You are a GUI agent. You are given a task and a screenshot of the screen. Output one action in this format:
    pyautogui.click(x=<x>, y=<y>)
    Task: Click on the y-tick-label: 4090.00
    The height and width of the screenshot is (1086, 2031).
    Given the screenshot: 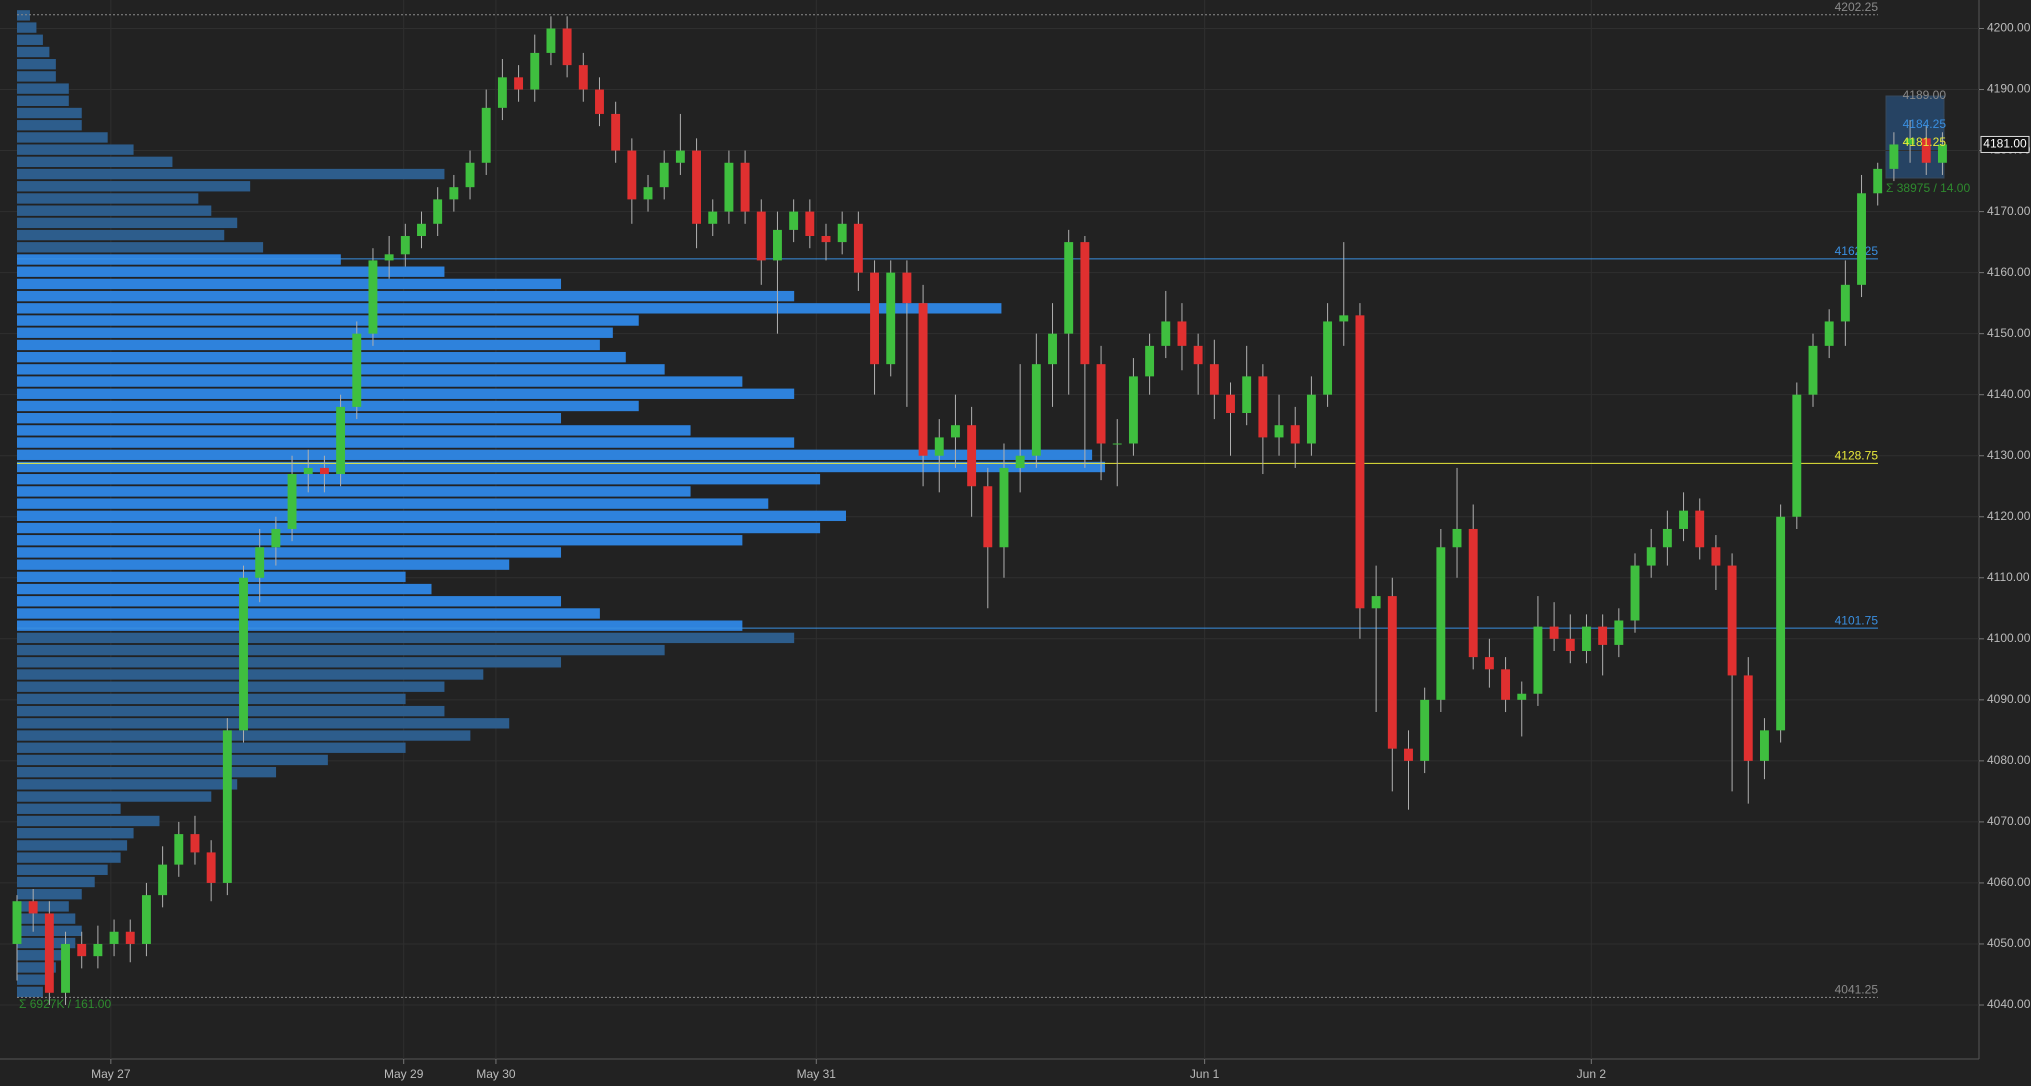 What is the action you would take?
    pyautogui.click(x=2009, y=699)
    